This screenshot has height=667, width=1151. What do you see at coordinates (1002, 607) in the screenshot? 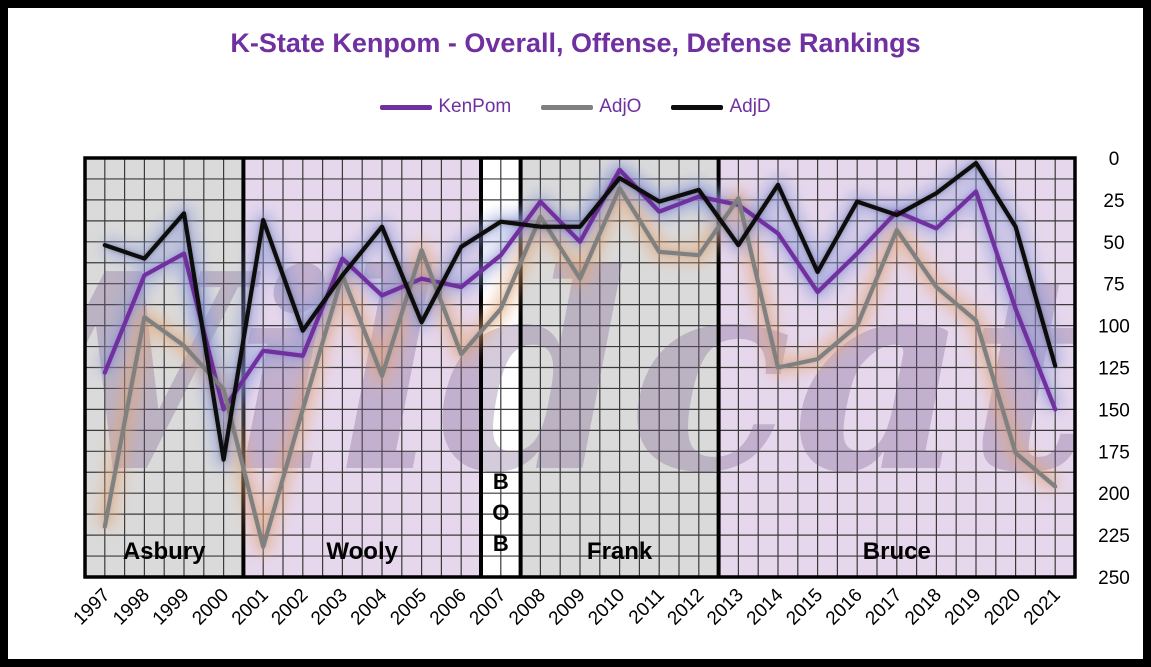
I see `x-tick-label: 2020` at bounding box center [1002, 607].